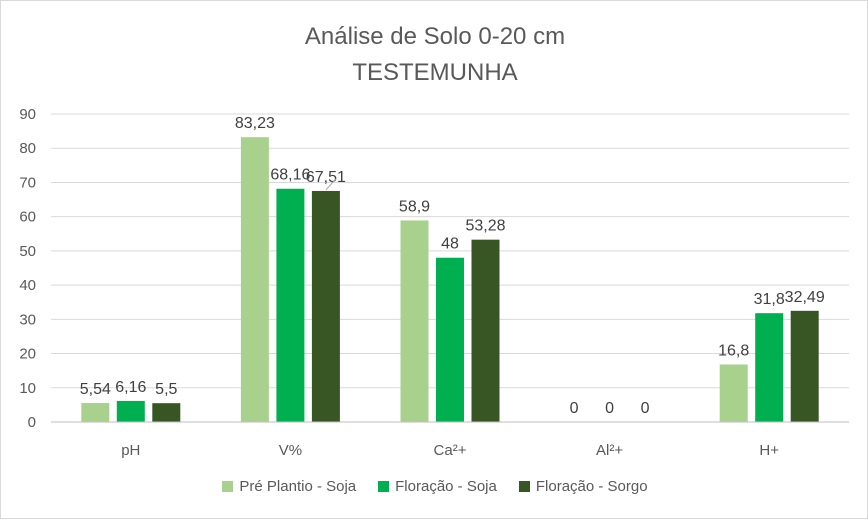  I want to click on y-tick-label: 0, so click(32, 422).